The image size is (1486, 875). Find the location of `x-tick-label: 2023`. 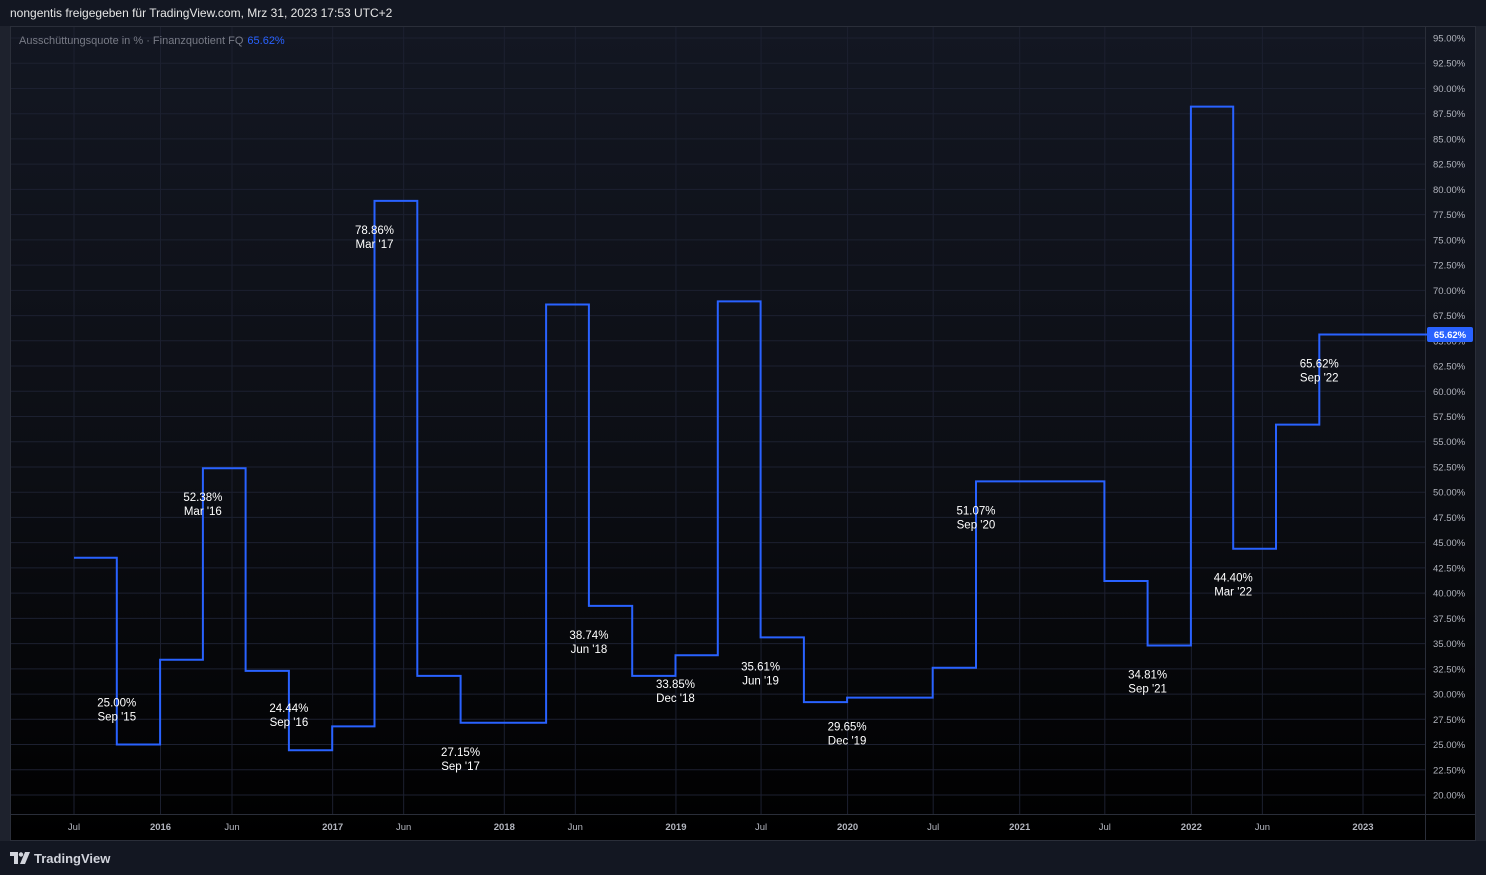

x-tick-label: 2023 is located at coordinates (1362, 827).